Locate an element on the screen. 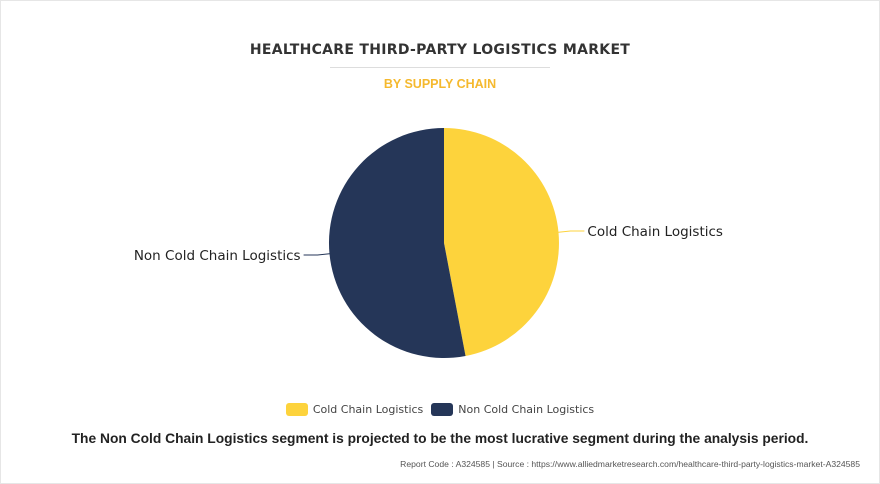 This screenshot has height=484, width=880. chart-subtitle: BY SUPPLY CHAIN is located at coordinates (440, 84).